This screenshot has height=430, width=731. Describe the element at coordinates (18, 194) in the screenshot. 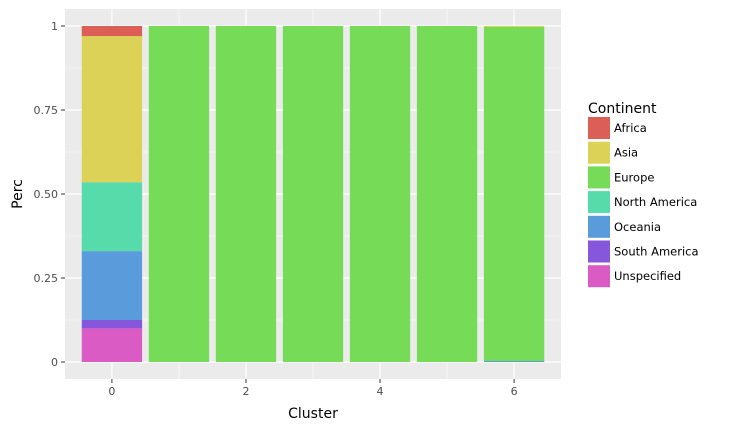

I see `y-axis-title: Perc` at that location.